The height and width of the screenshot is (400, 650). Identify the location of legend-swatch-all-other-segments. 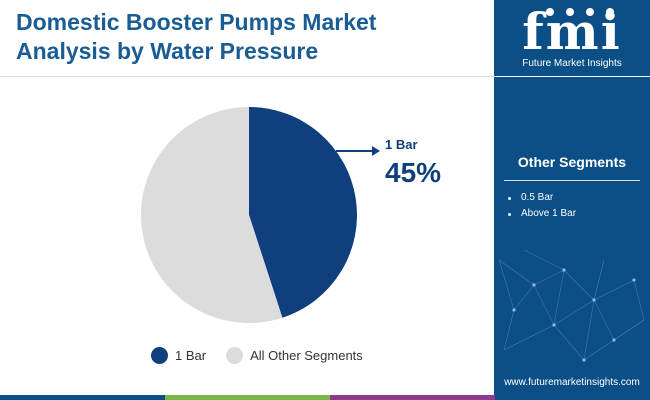
(235, 355).